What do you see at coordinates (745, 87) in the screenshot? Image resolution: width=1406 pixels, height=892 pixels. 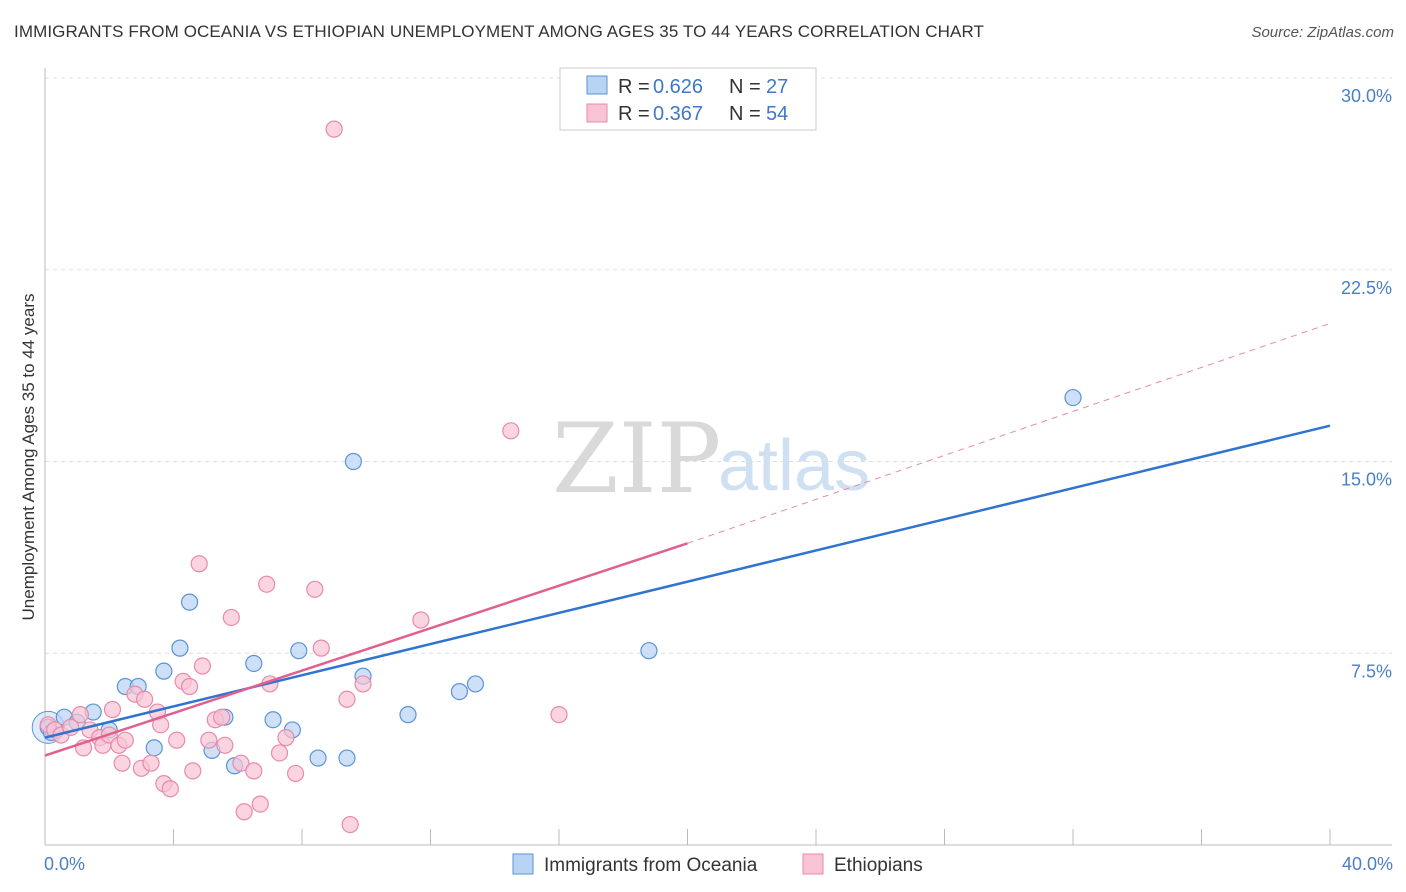 I see `legend-n-label-oceania: N =` at bounding box center [745, 87].